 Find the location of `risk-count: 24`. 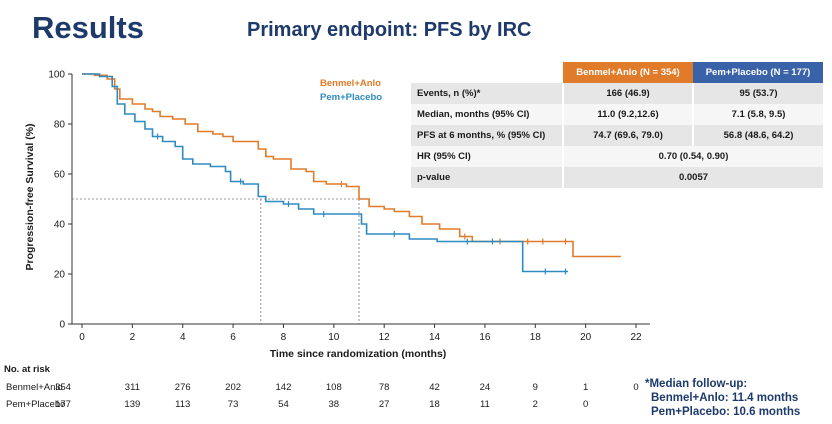

risk-count: 24 is located at coordinates (485, 387).